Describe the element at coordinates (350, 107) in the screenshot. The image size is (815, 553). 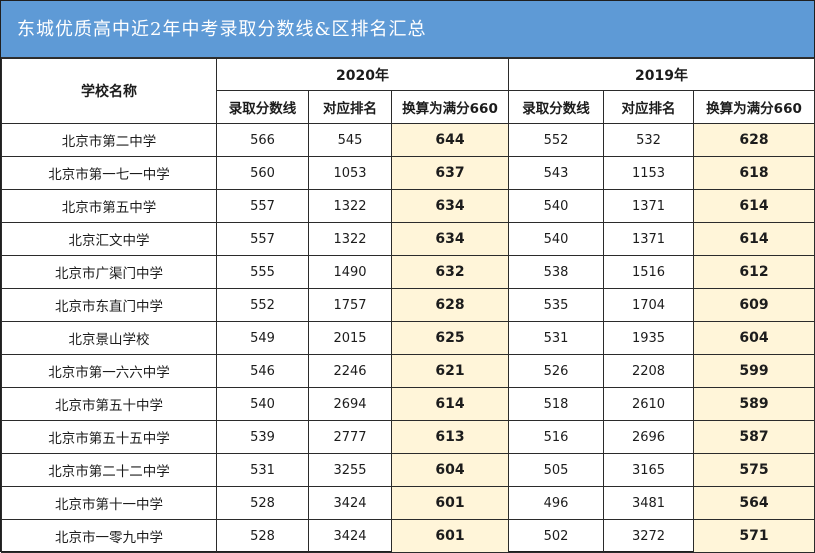
I see `col-header-2020-rank: 对应排名` at that location.